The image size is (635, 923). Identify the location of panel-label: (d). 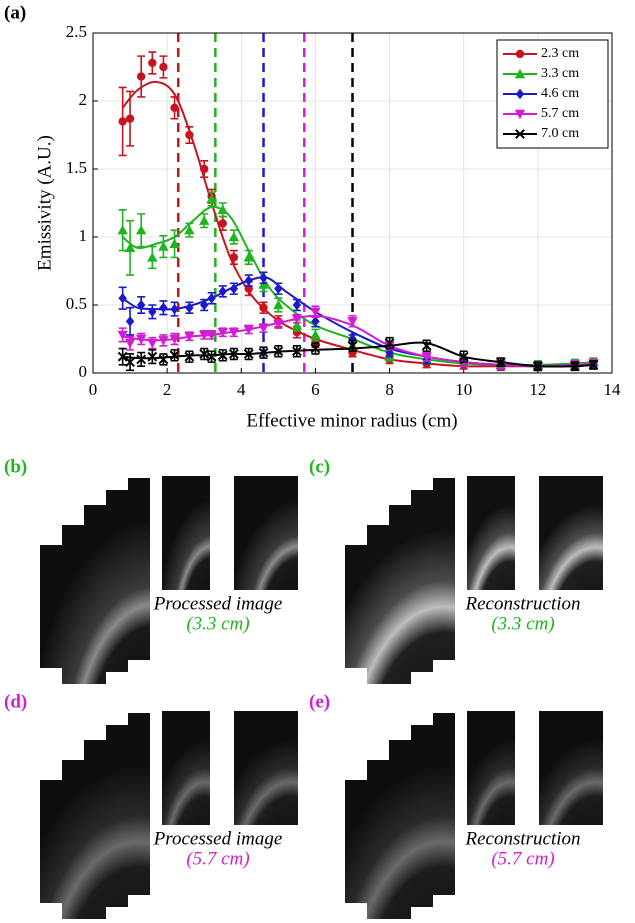
(15, 701).